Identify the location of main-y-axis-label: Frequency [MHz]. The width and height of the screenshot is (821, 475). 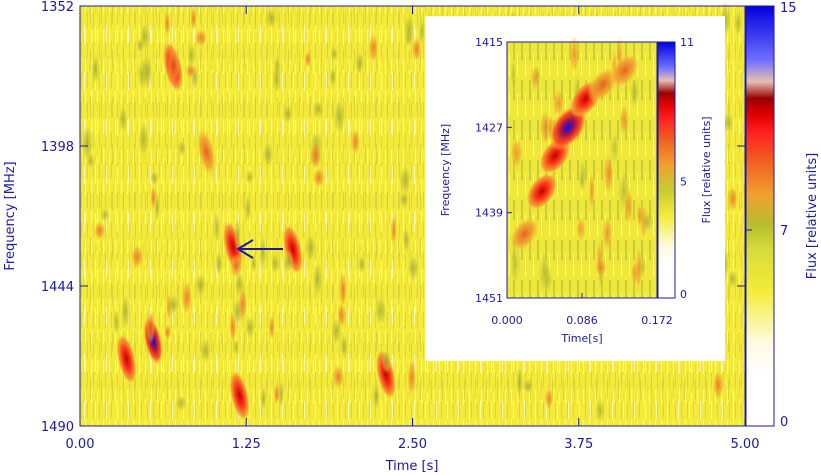
(10, 215).